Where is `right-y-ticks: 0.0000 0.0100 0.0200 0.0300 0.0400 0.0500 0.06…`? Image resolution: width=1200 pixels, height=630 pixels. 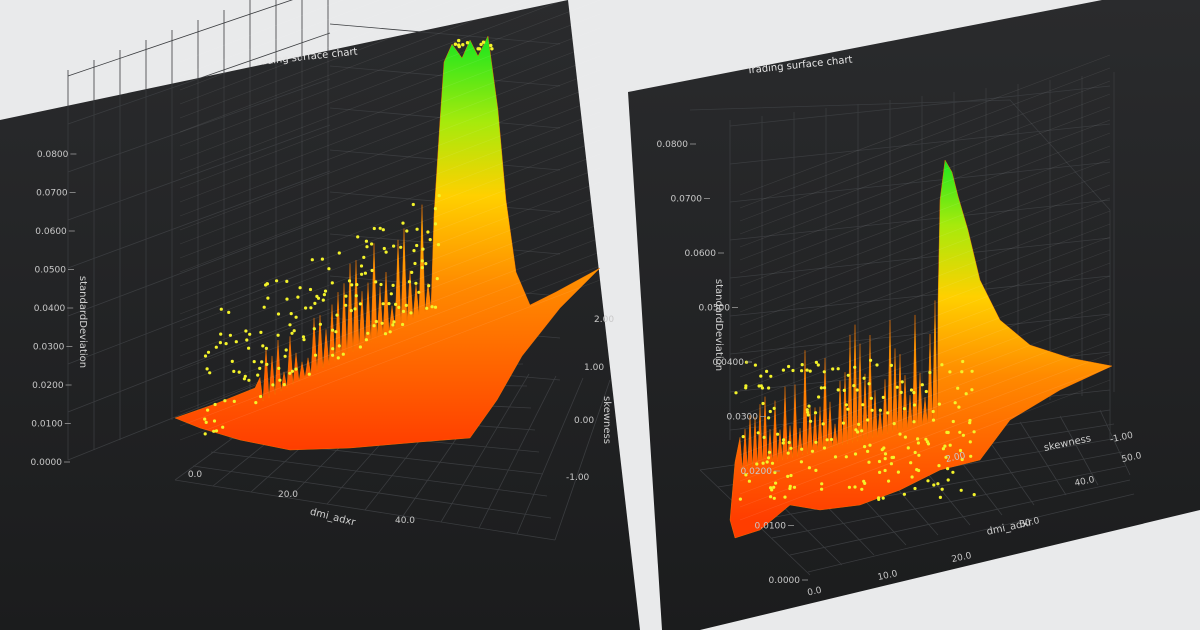 right-y-ticks: 0.0000 0.0100 0.0200 0.0300 0.0400 0.0500 0.06… is located at coordinates (732, 363).